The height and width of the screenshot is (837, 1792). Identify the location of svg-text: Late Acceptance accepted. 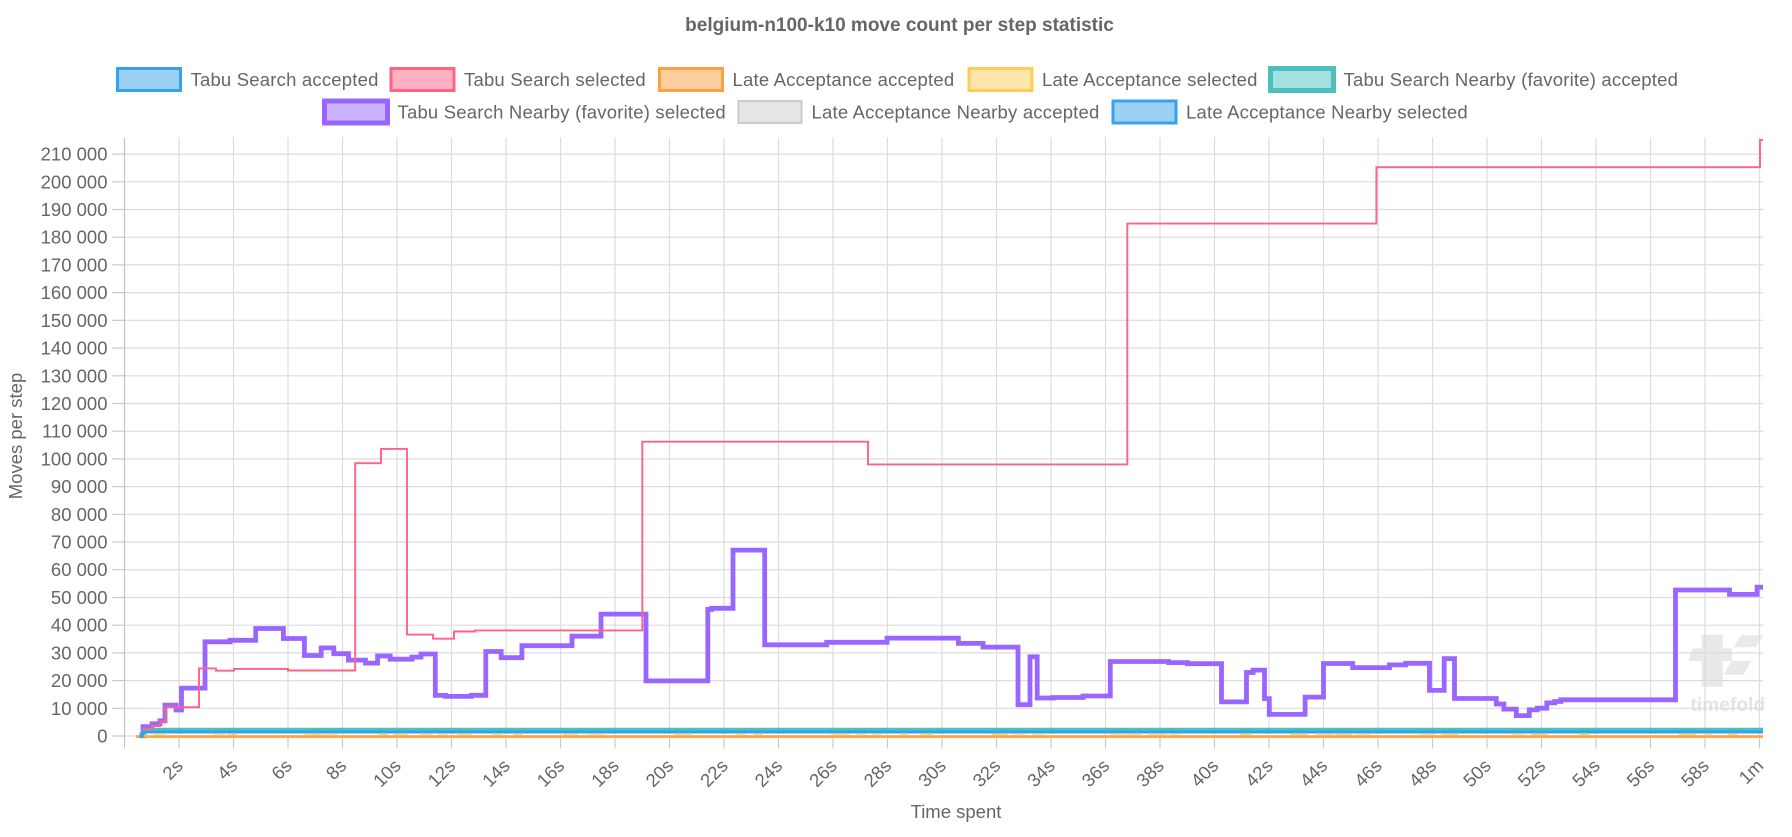
(844, 79).